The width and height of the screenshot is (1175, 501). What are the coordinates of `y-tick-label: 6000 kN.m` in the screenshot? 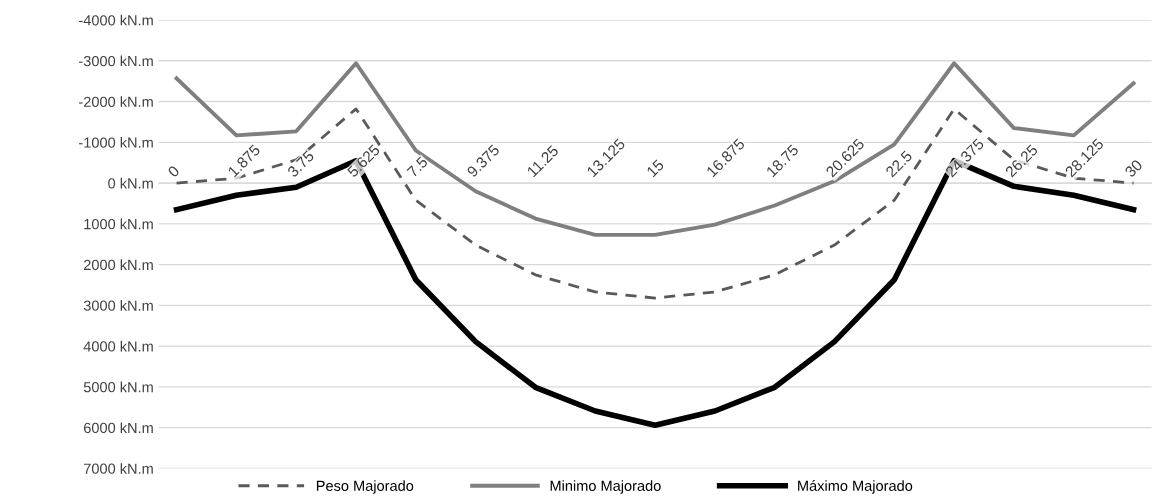 It's located at (118, 428).